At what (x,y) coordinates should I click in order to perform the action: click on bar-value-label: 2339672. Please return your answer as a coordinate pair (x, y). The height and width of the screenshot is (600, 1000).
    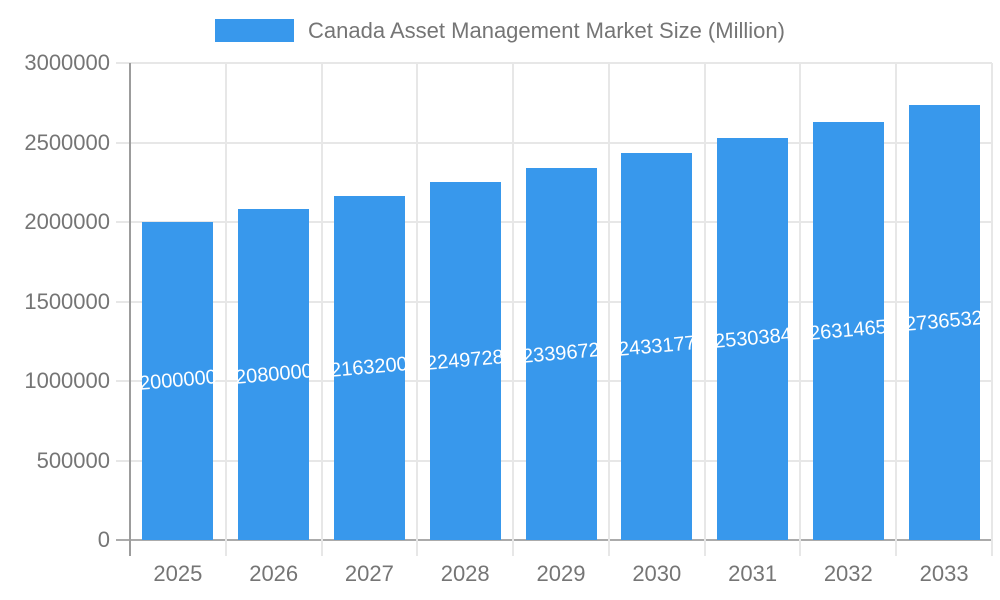
    Looking at the image, I should click on (561, 353).